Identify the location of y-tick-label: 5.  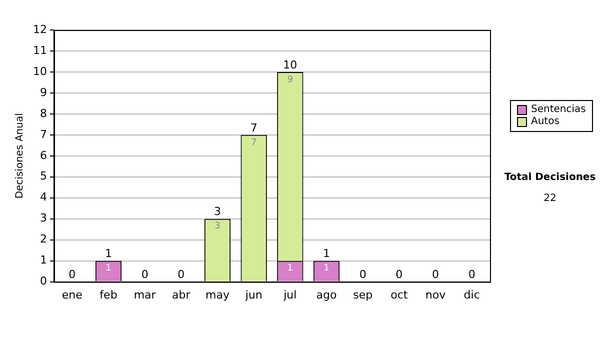
(43, 176).